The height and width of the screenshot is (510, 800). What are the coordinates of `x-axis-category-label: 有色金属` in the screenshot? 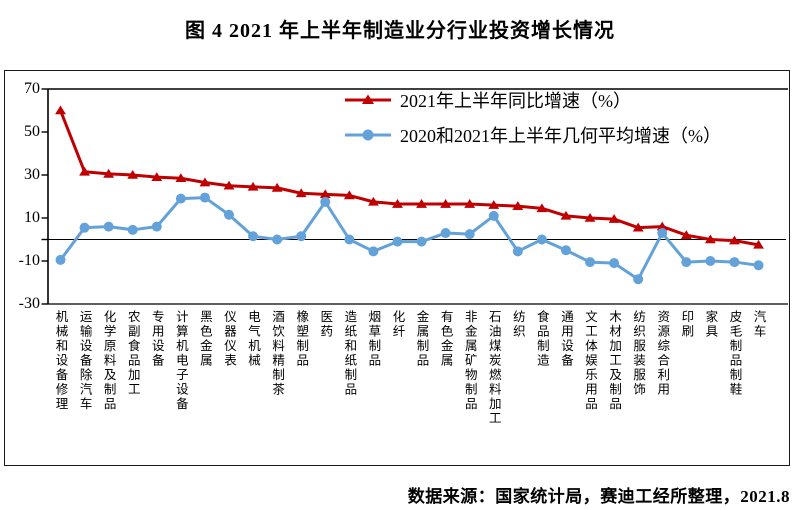 It's located at (445, 339).